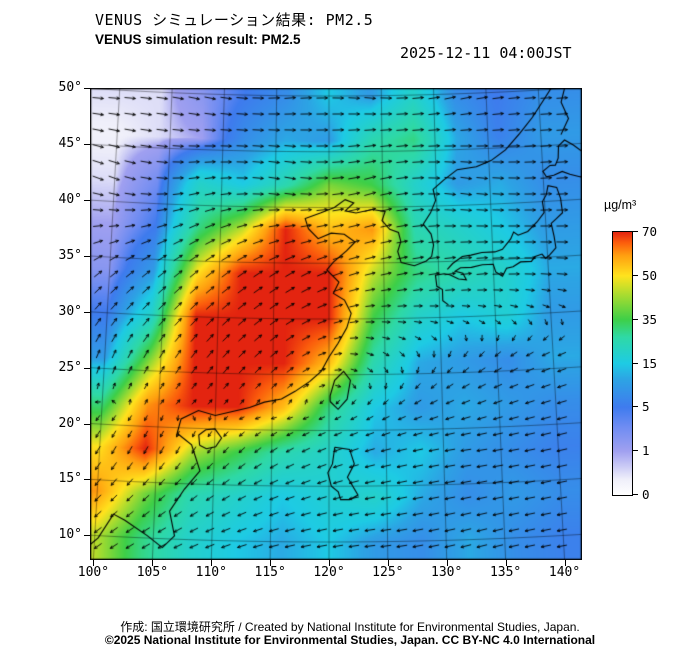  I want to click on colorbar-tick-label: 15, so click(650, 363).